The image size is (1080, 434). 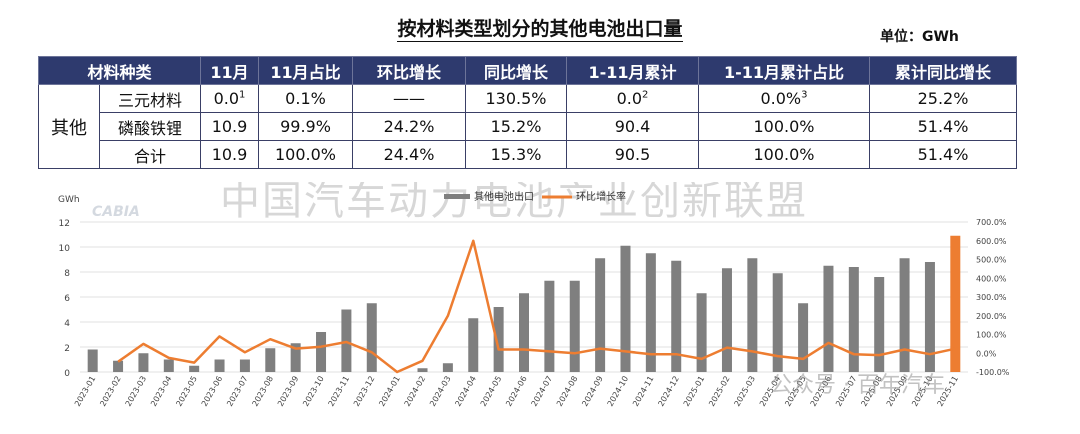 I want to click on y-tick-label: 6, so click(x=67, y=299).